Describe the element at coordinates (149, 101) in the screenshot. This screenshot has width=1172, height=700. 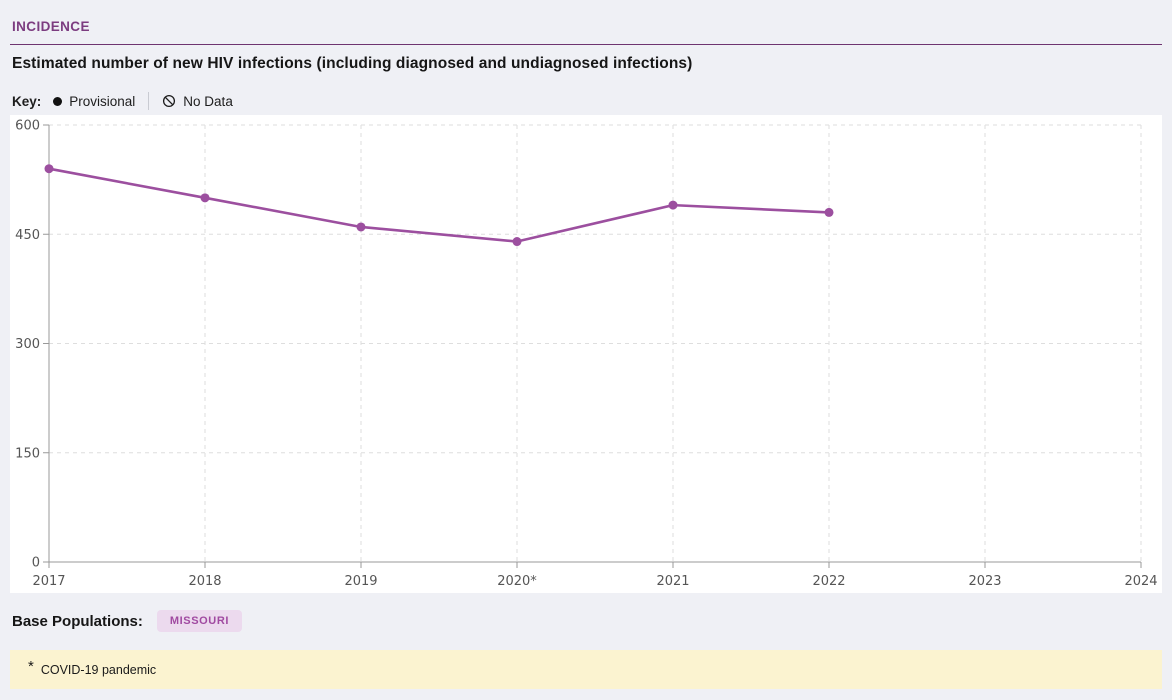
I see `key-separator` at that location.